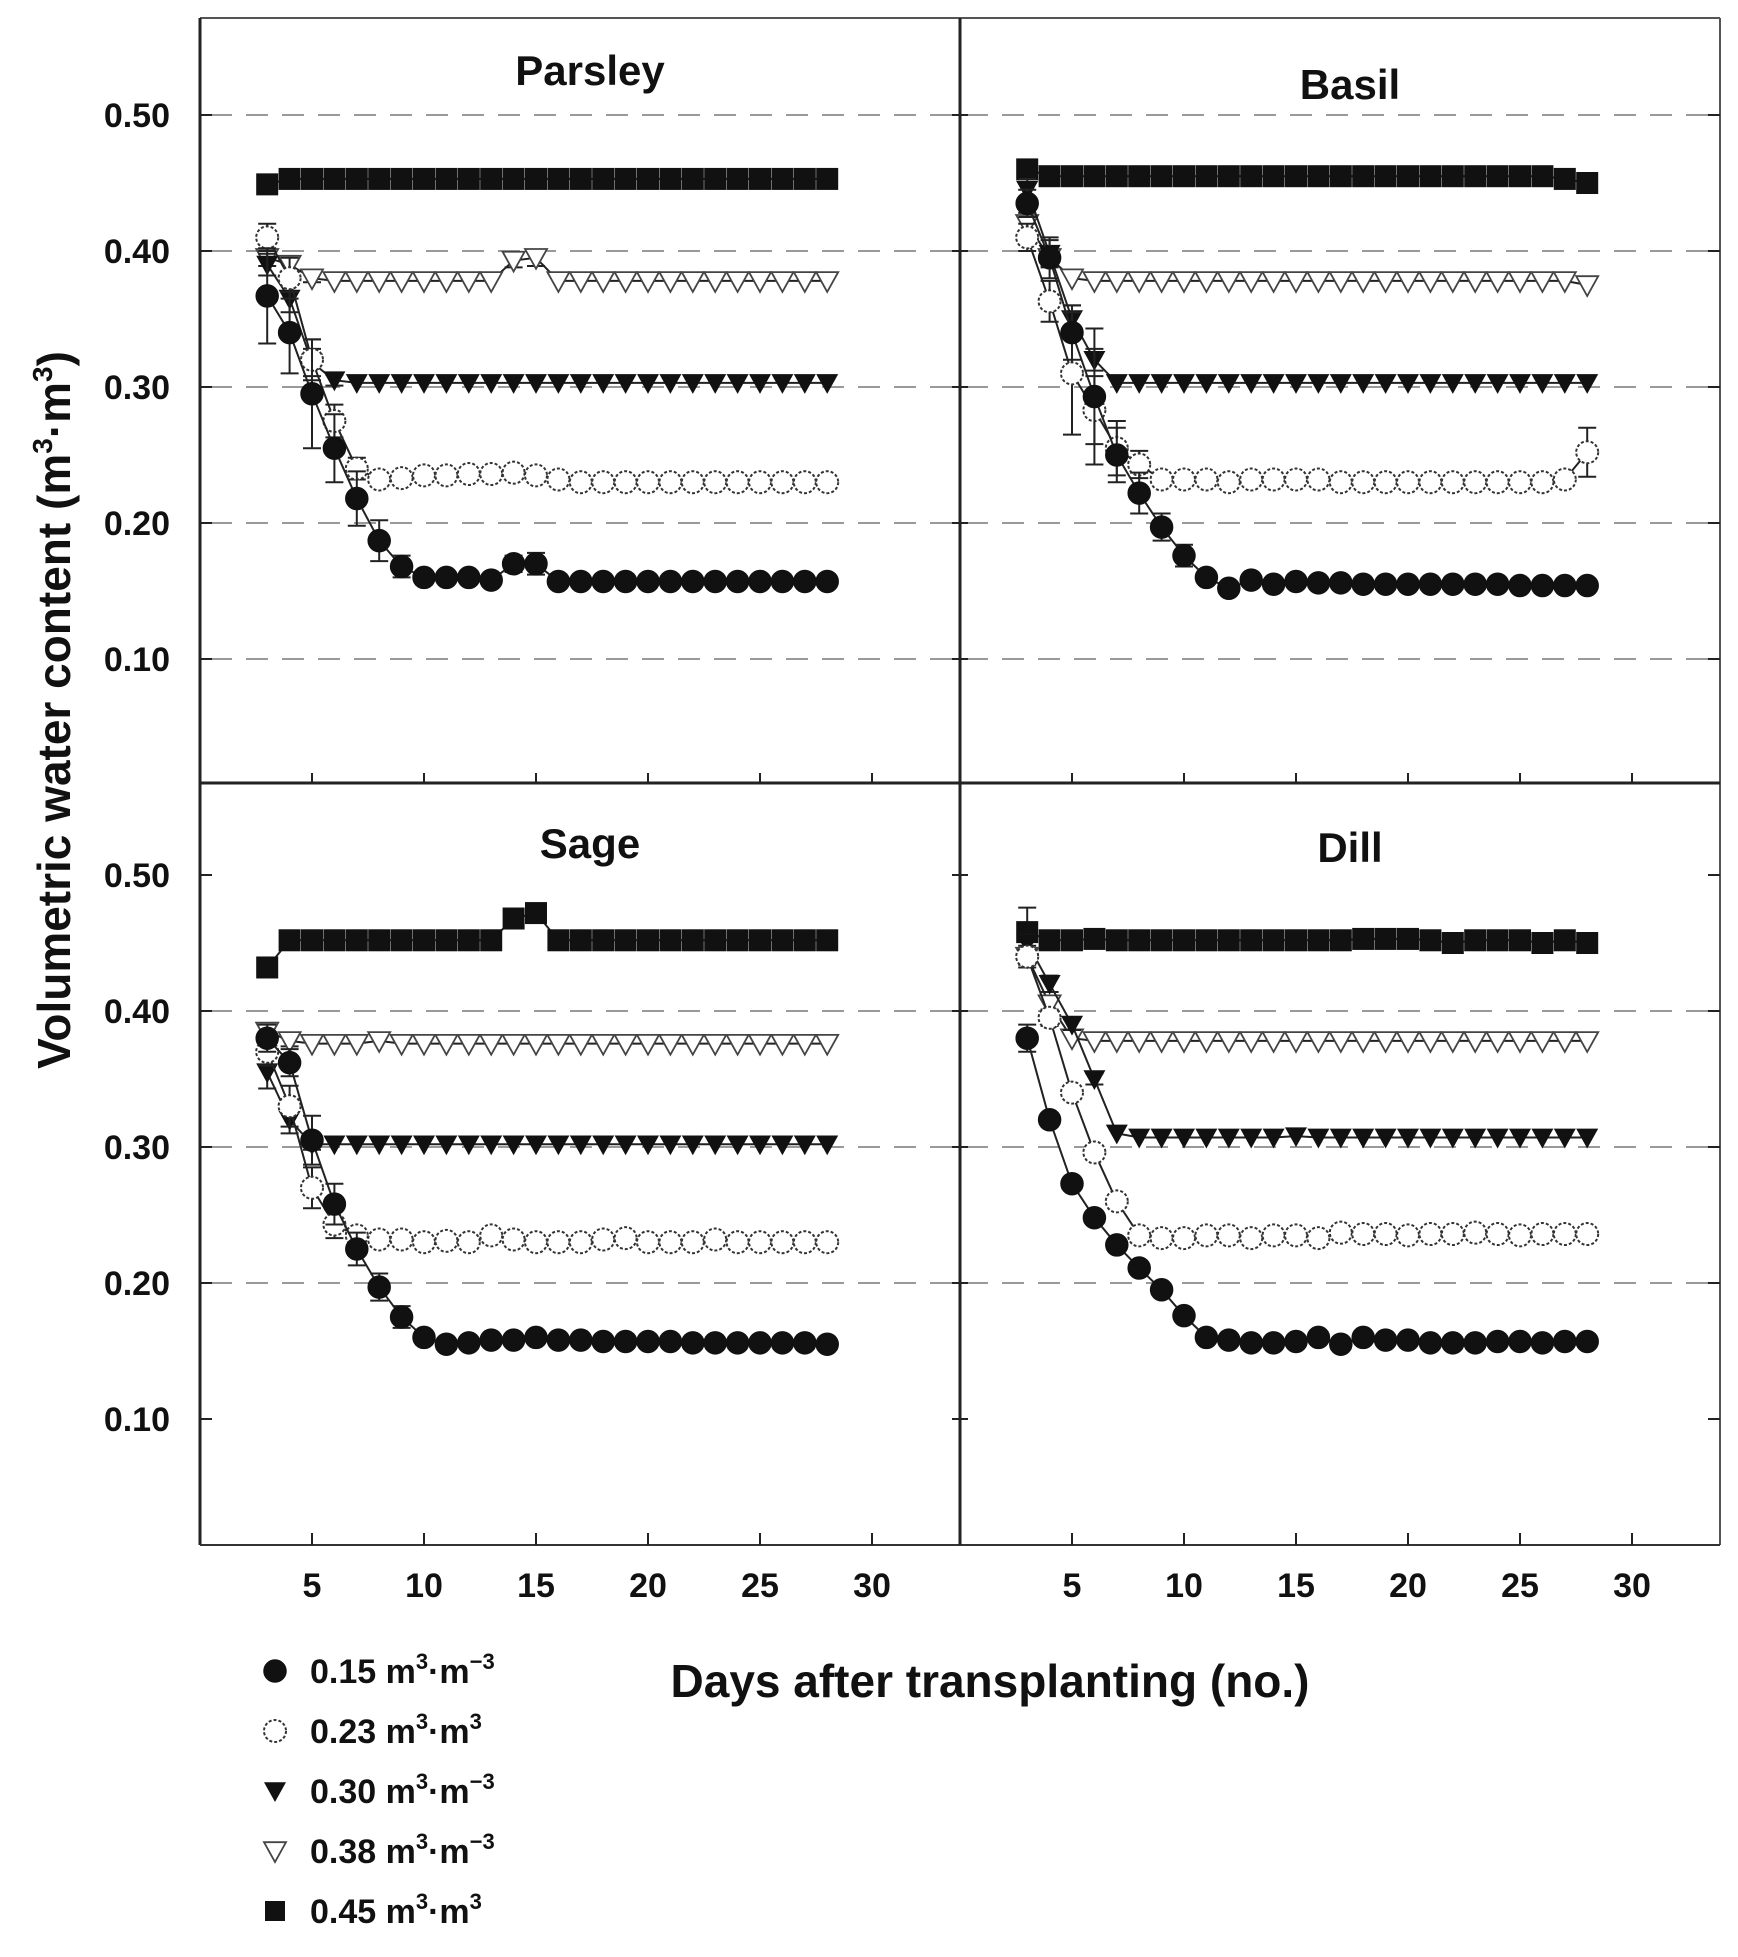  What do you see at coordinates (547, 1105) in the screenshot?
I see `series-0.30` at bounding box center [547, 1105].